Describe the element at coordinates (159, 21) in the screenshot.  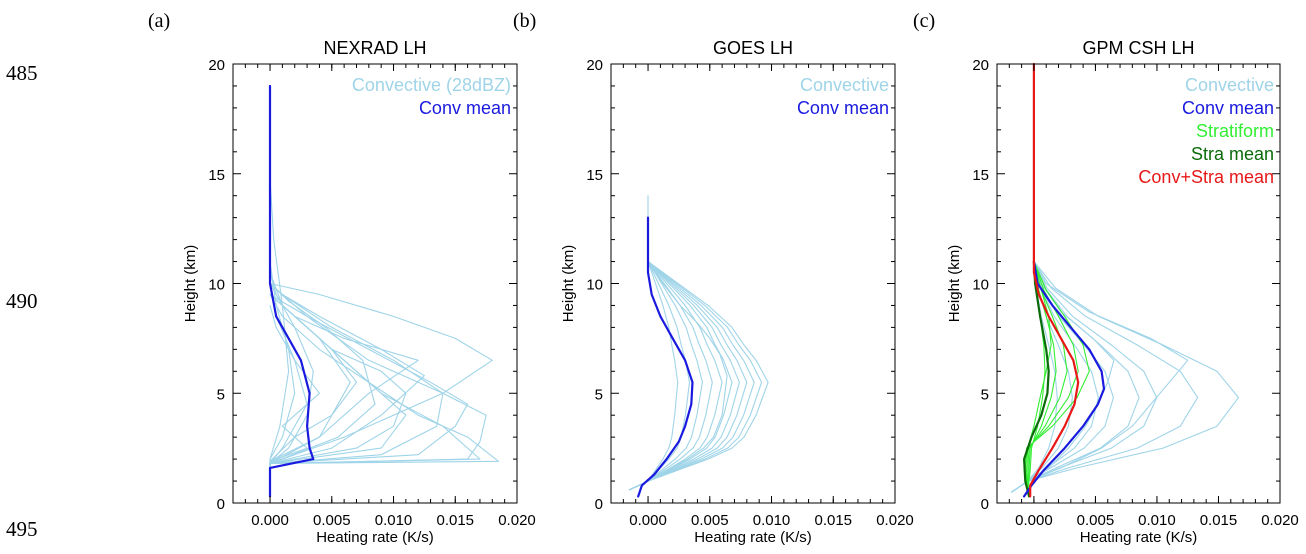
I see `panel-label: (a)` at that location.